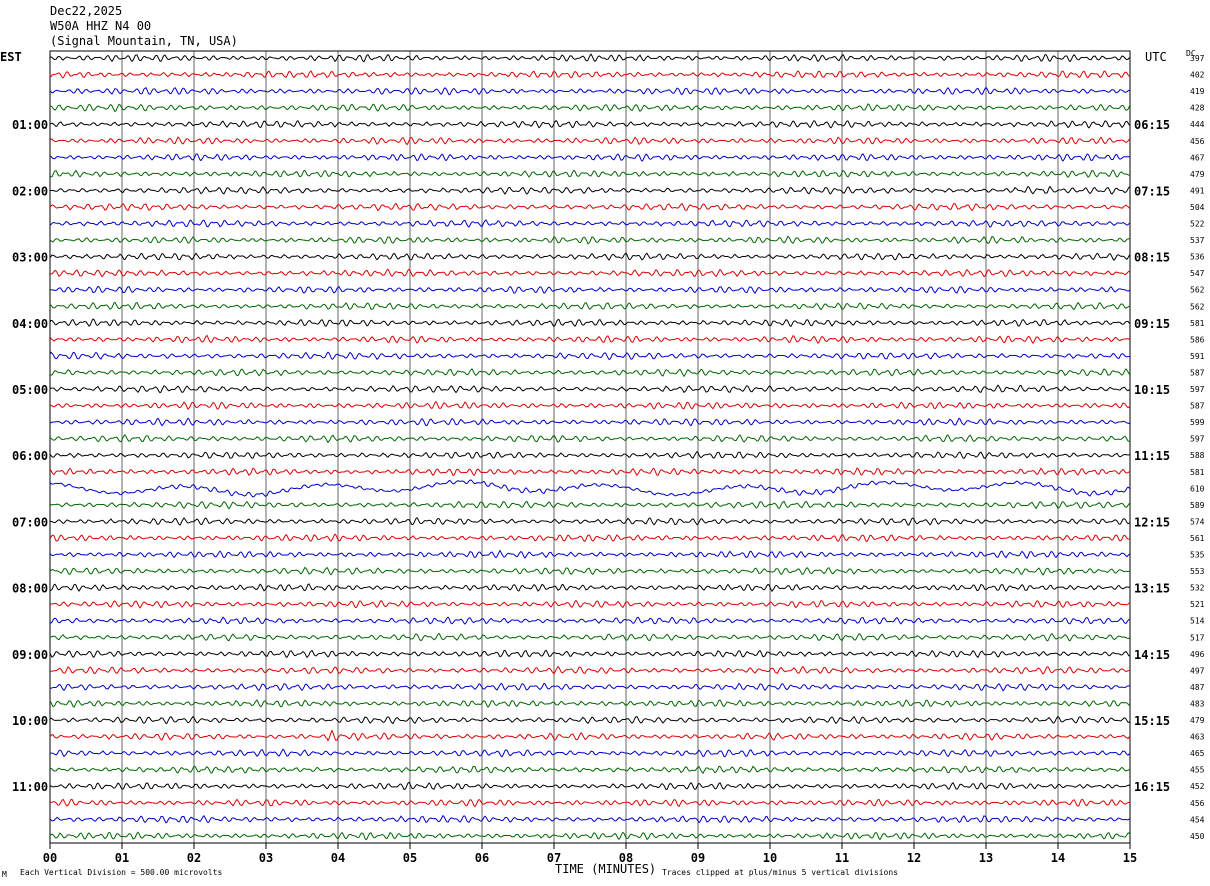  Describe the element at coordinates (1197, 257) in the screenshot. I see `dc-offset-label: 536` at that location.